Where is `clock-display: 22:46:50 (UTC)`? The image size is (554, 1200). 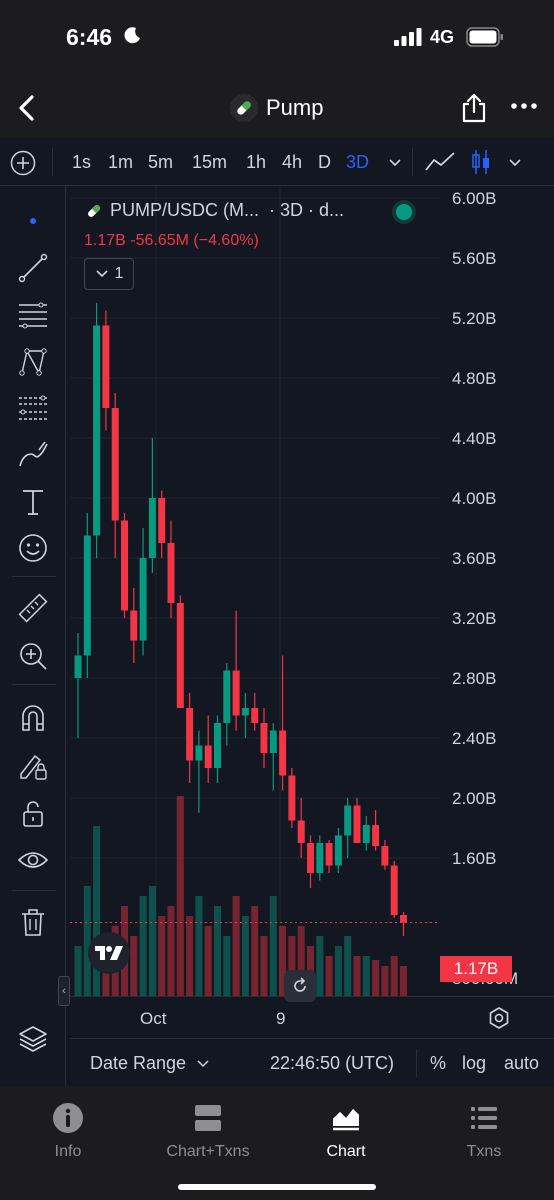 clock-display: 22:46:50 (UTC) is located at coordinates (332, 1063).